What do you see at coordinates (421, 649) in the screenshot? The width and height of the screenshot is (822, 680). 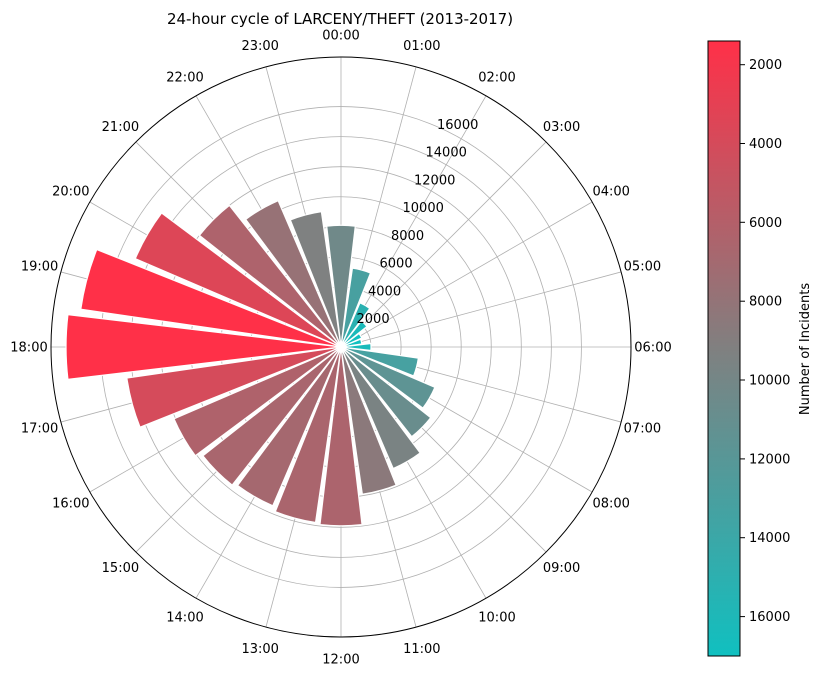 I see `hour-label-1100: 11:00` at bounding box center [421, 649].